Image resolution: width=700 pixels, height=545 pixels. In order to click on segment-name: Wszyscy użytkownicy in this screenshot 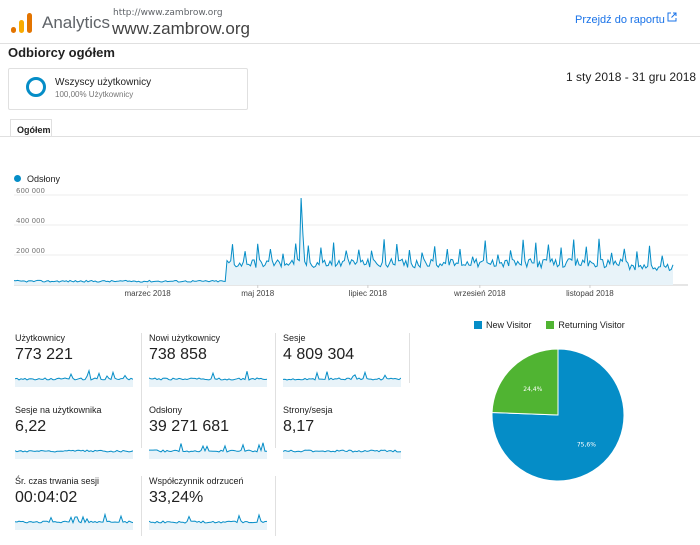, I will do `click(103, 82)`.